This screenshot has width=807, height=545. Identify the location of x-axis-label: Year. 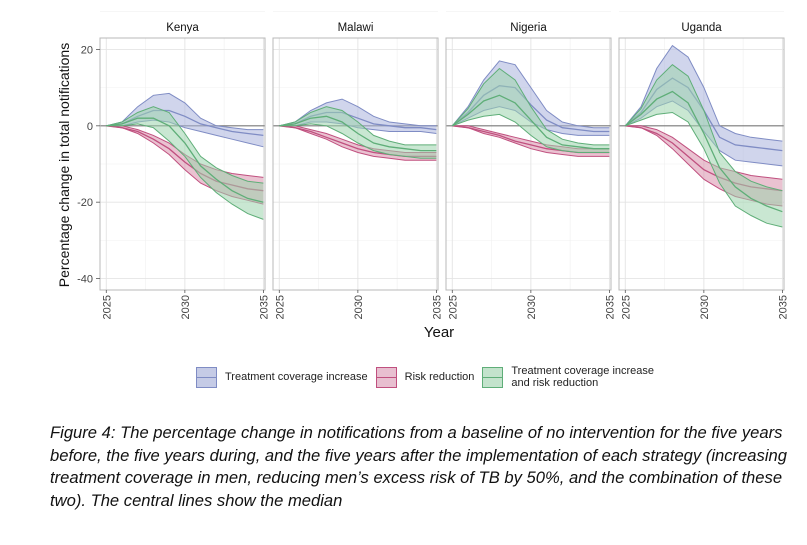
(439, 332).